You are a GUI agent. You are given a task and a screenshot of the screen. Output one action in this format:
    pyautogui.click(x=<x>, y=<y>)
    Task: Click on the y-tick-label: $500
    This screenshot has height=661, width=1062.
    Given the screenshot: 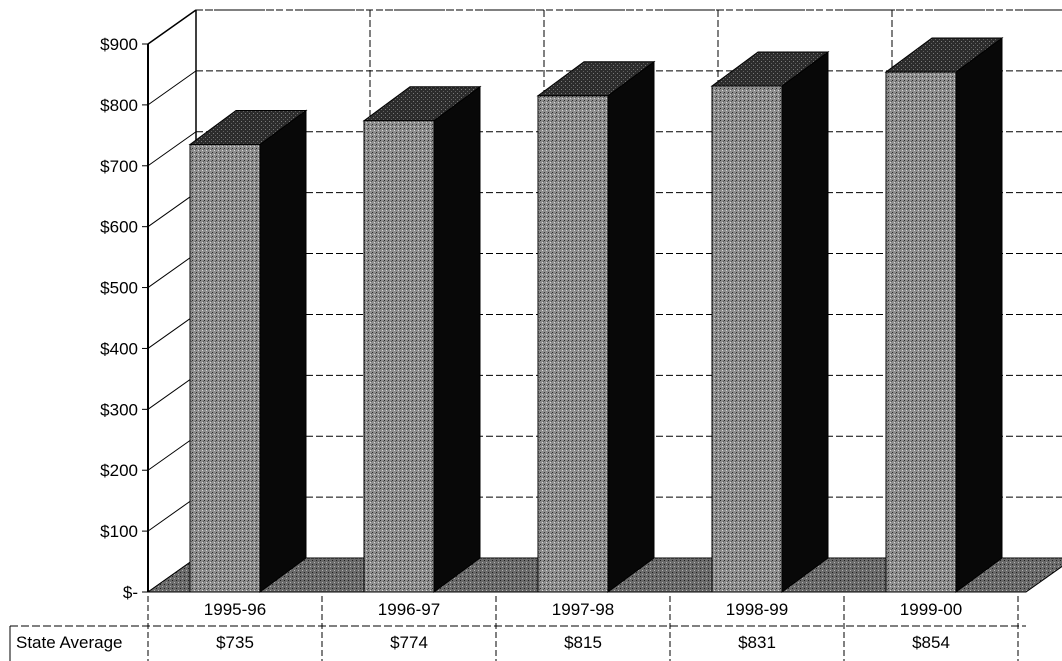 What is the action you would take?
    pyautogui.click(x=119, y=288)
    